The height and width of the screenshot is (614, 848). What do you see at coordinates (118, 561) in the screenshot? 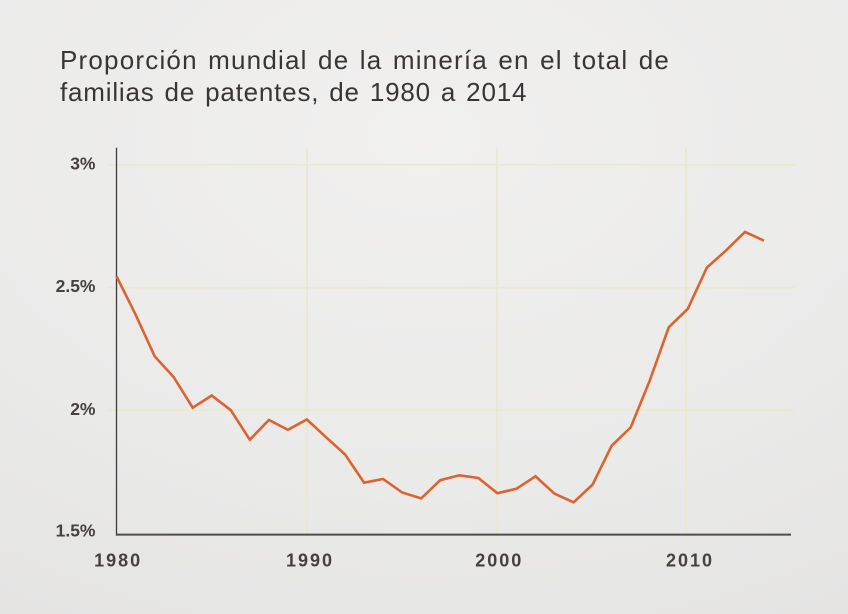
I see `svg-text: 1980` at bounding box center [118, 561].